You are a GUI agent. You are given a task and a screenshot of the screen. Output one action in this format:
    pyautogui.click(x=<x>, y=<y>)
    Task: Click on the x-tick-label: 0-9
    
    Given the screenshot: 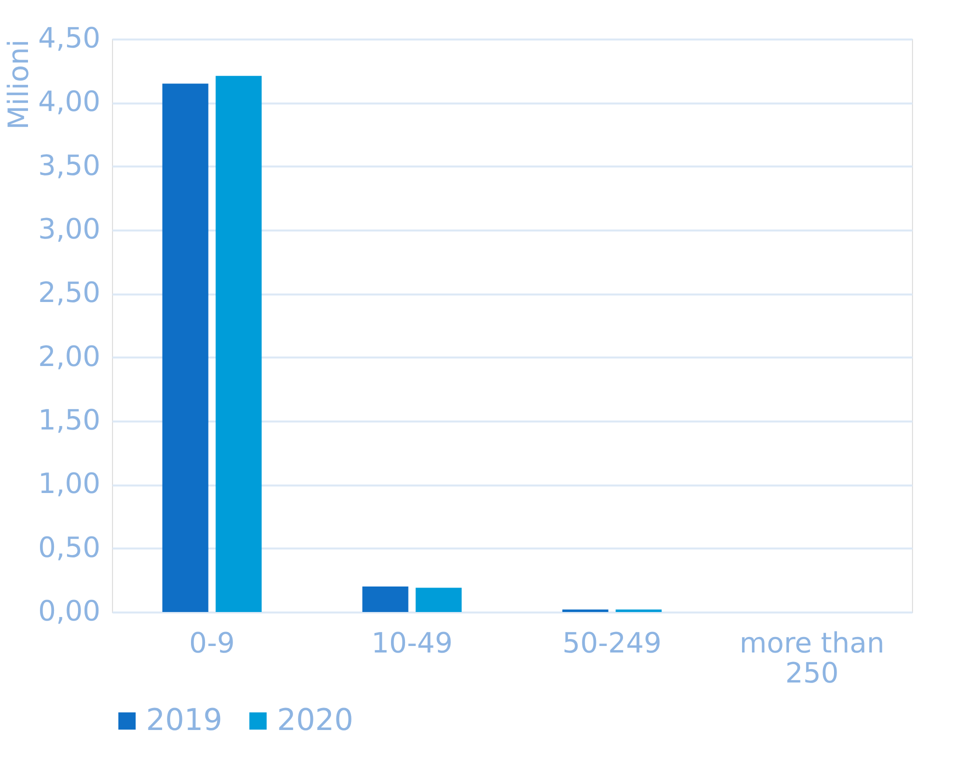 What is the action you would take?
    pyautogui.click(x=212, y=643)
    